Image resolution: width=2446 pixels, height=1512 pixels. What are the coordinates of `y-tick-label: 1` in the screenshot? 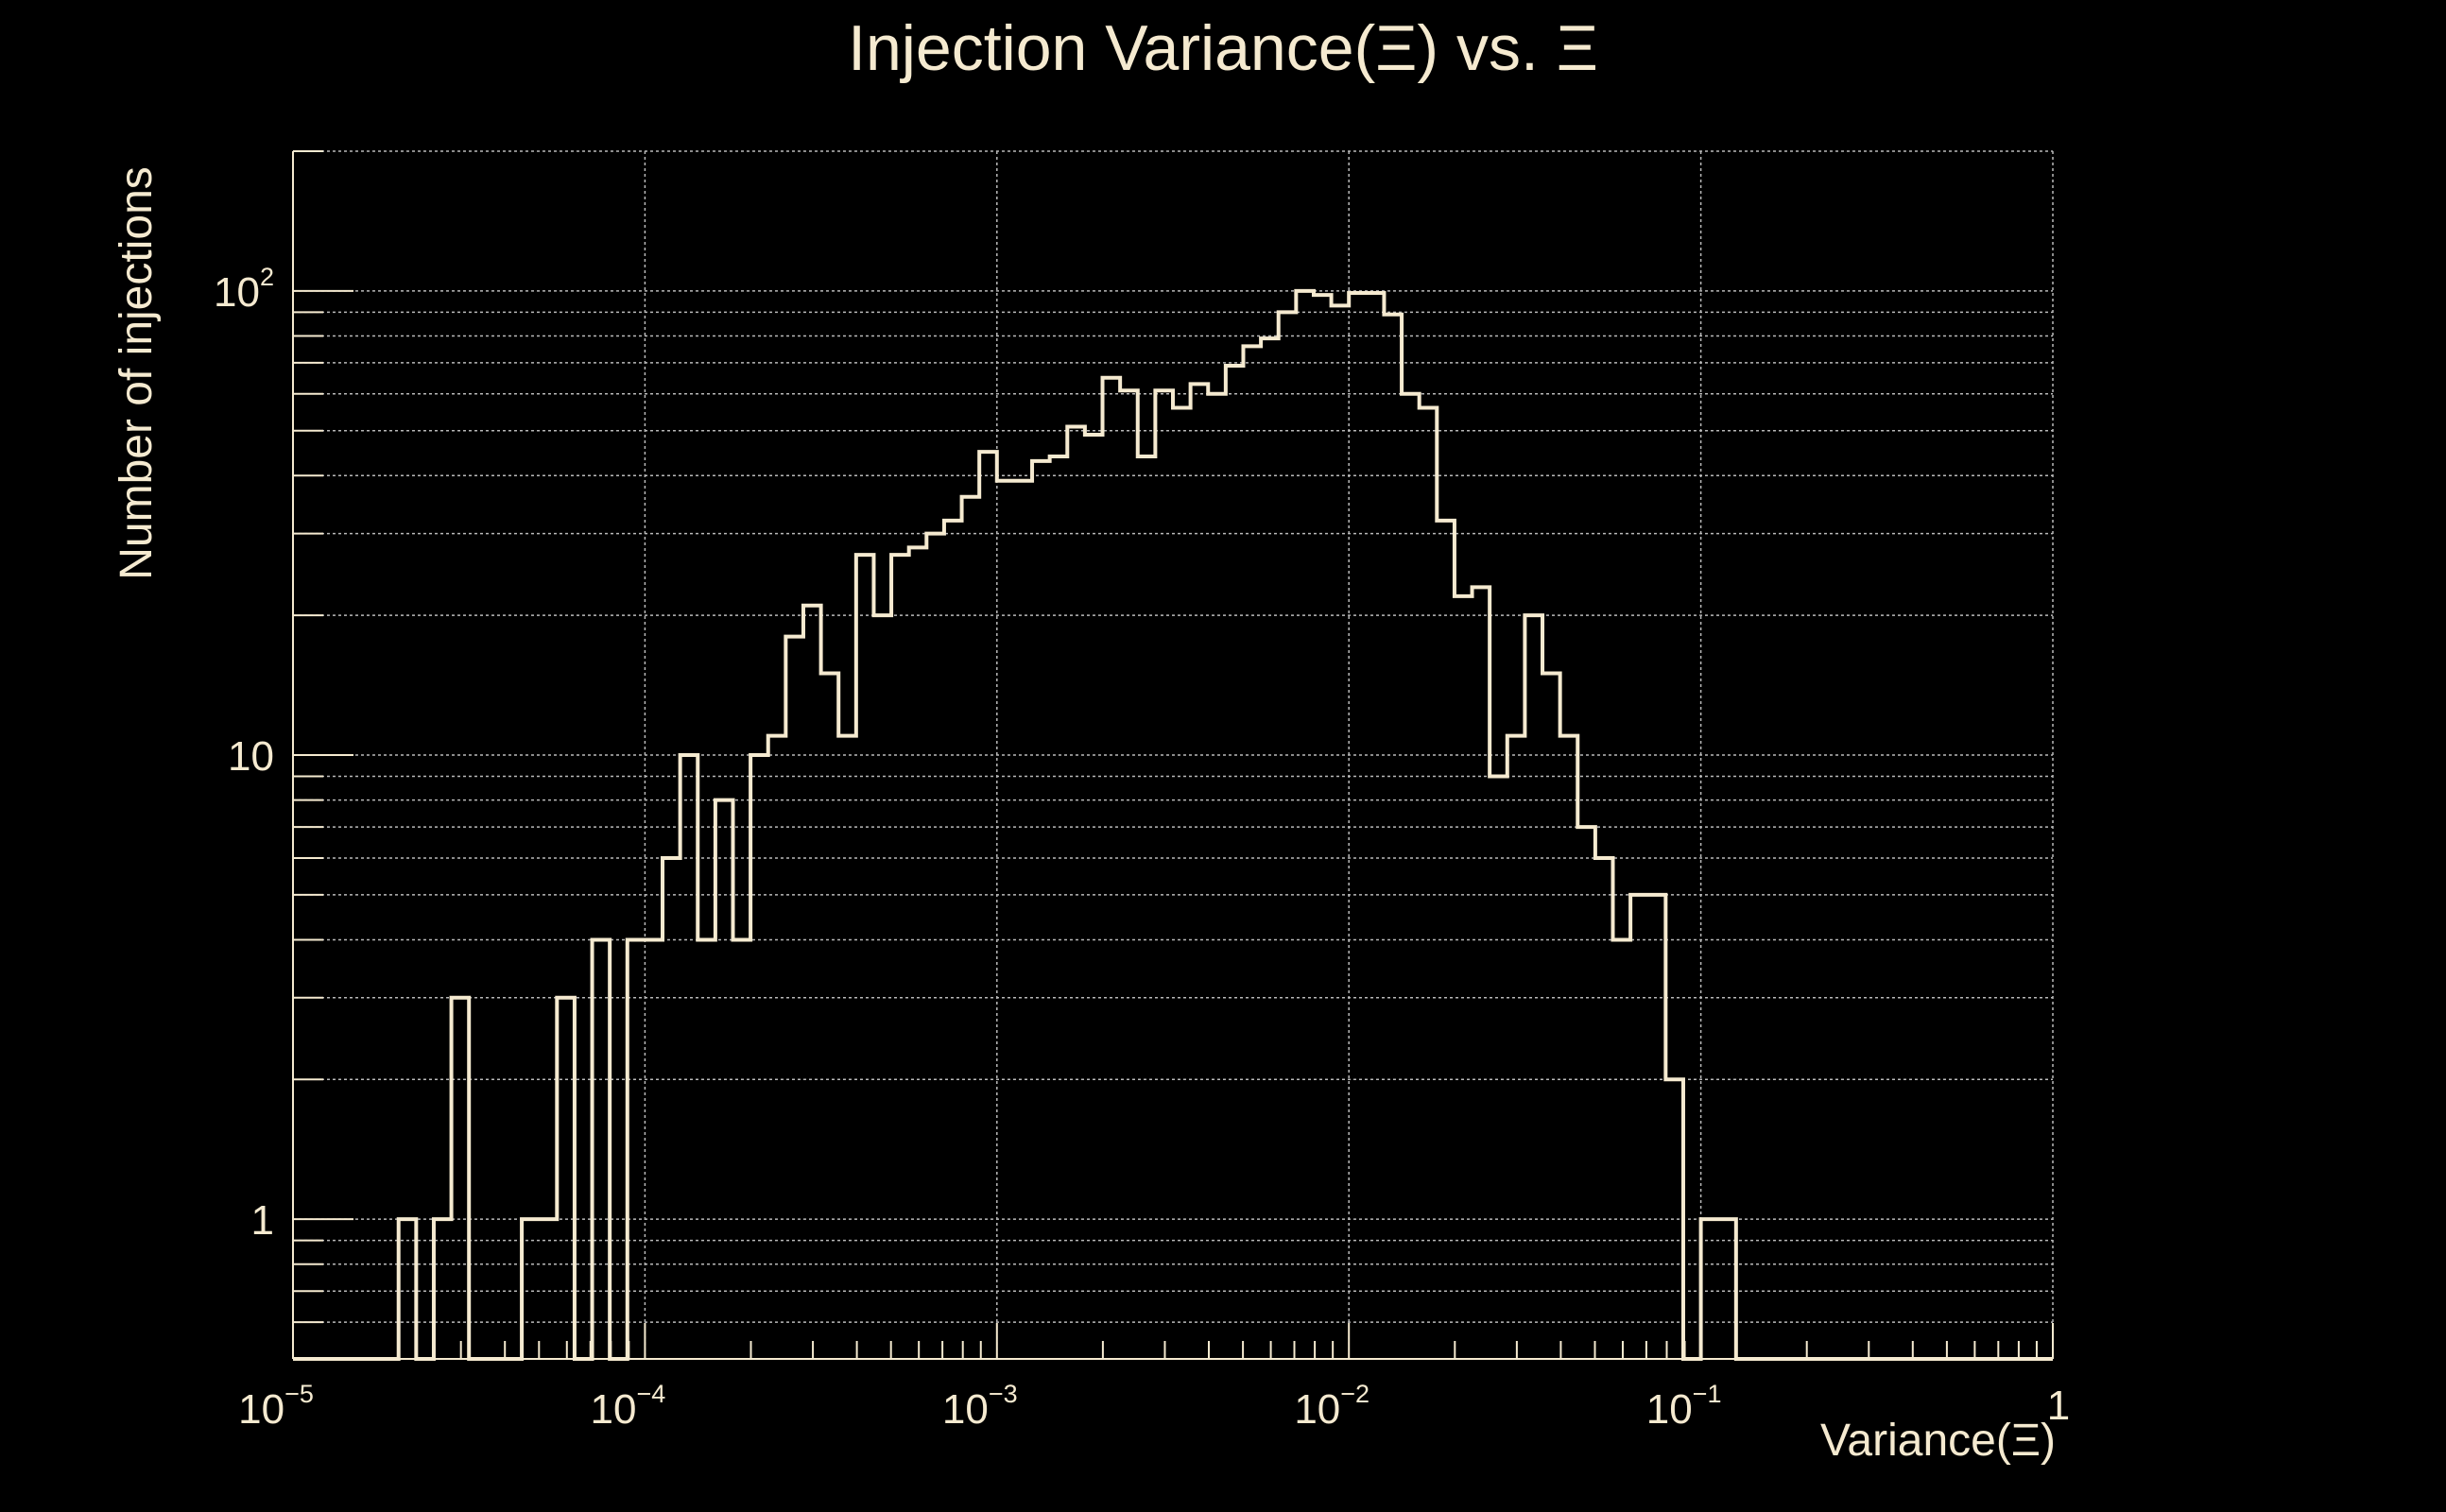 It's located at (262, 1220).